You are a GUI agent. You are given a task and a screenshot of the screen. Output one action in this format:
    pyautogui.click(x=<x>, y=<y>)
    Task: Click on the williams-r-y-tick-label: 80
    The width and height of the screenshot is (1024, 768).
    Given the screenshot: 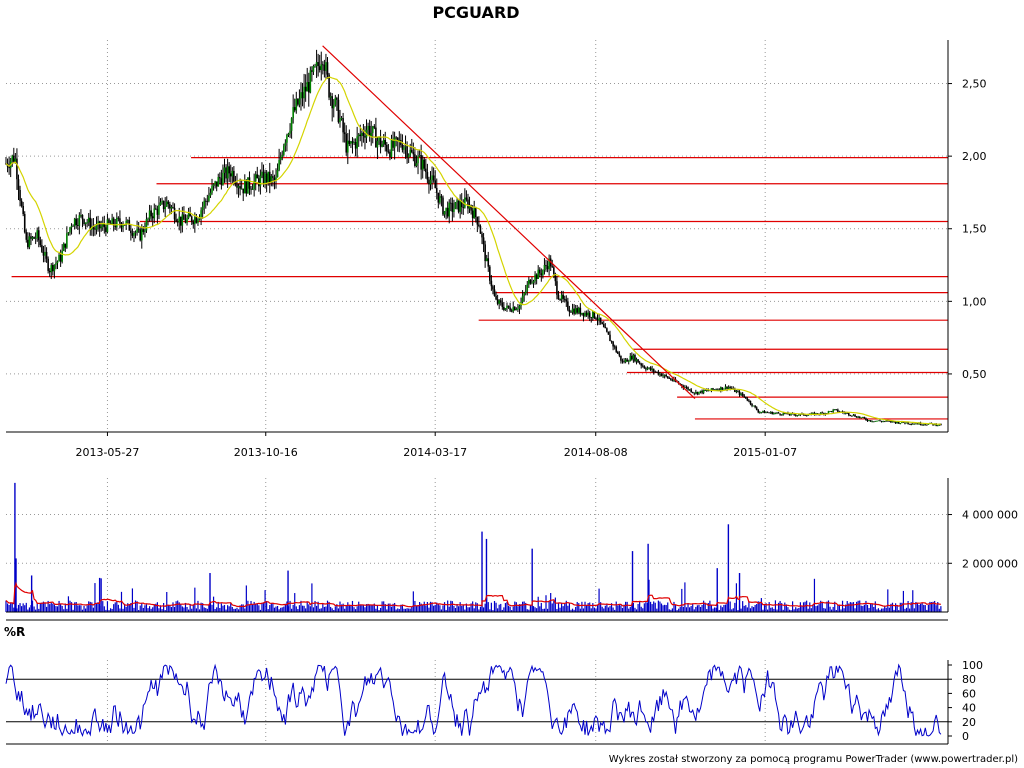 What is the action you would take?
    pyautogui.click(x=969, y=679)
    